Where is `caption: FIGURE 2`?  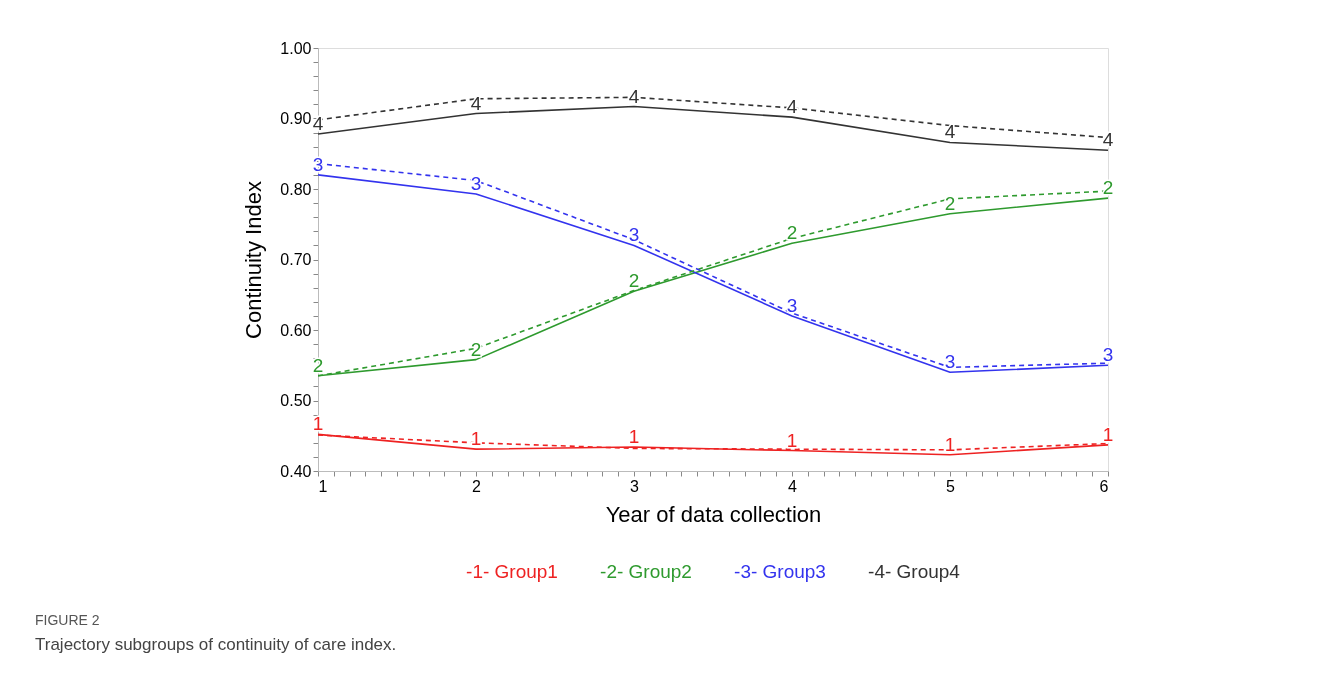
caption: FIGURE 2 is located at coordinates (67, 620).